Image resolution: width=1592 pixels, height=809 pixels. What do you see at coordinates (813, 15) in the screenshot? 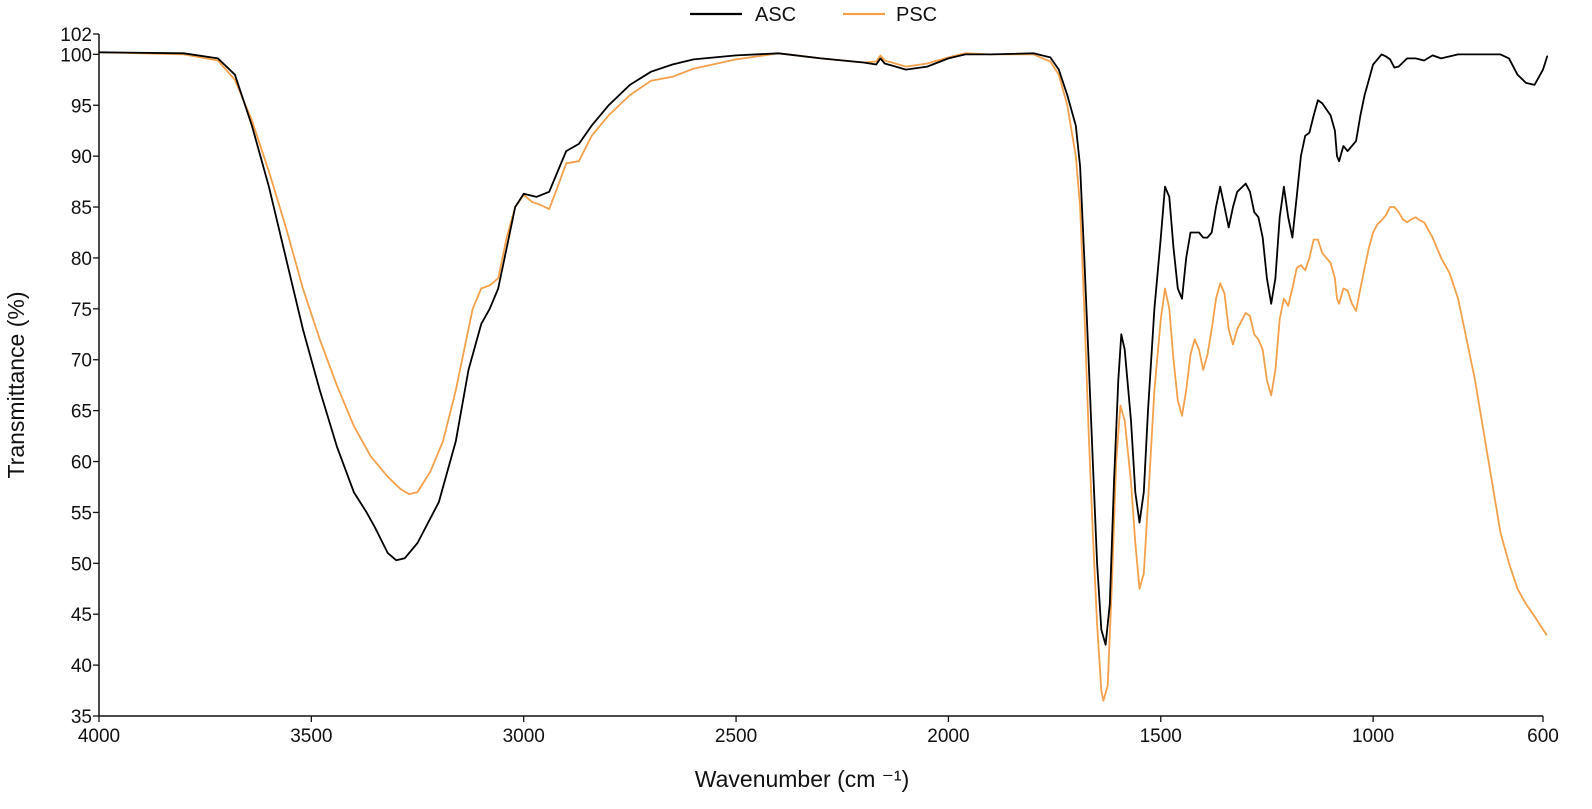
I see `legend: ASC PSC` at bounding box center [813, 15].